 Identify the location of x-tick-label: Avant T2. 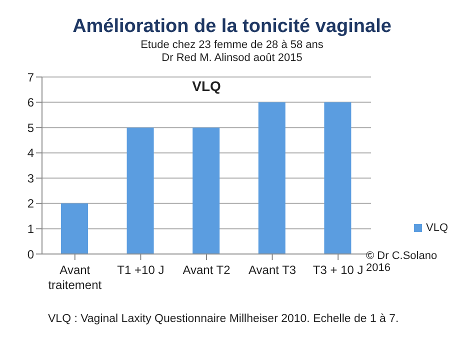
(206, 270).